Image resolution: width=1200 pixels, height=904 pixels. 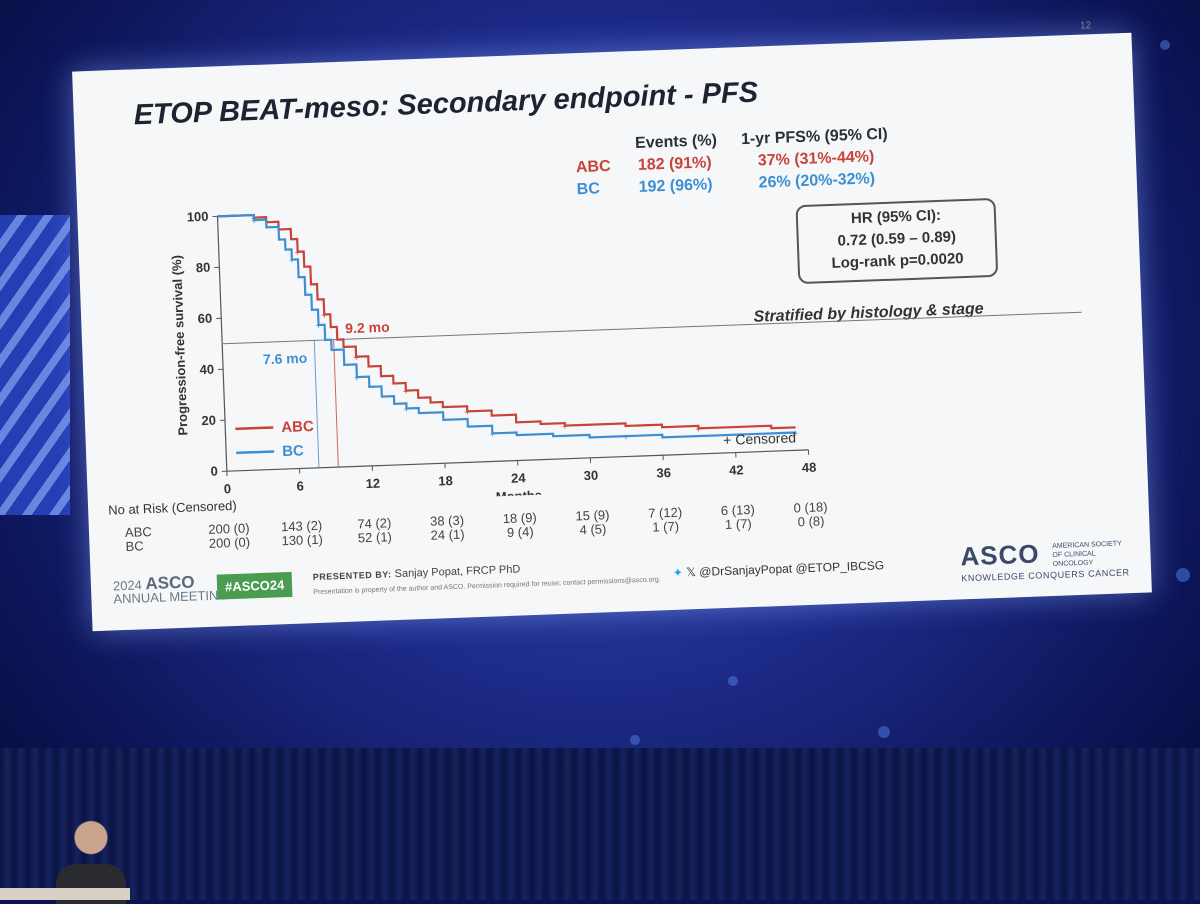 I want to click on y-tick-label: 80, so click(x=203, y=268).